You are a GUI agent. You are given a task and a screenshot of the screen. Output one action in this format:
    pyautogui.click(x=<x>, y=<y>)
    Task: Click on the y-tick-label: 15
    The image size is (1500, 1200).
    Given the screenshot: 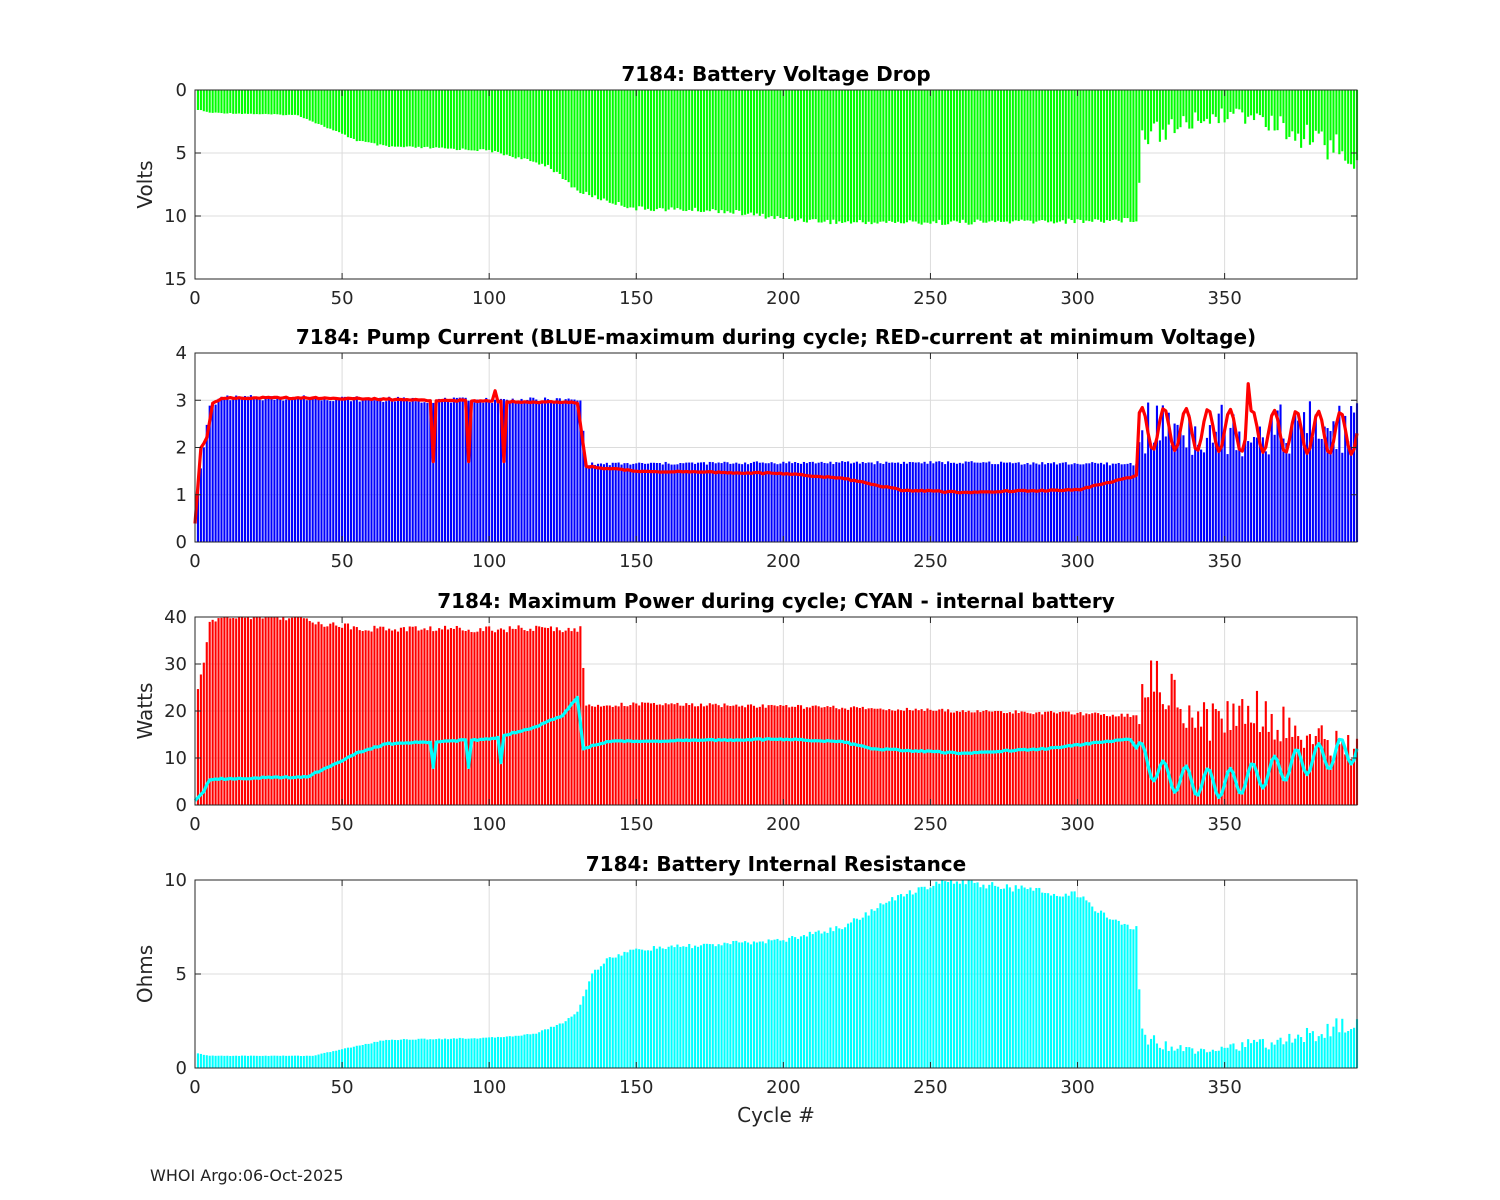 What is the action you would take?
    pyautogui.click(x=175, y=279)
    